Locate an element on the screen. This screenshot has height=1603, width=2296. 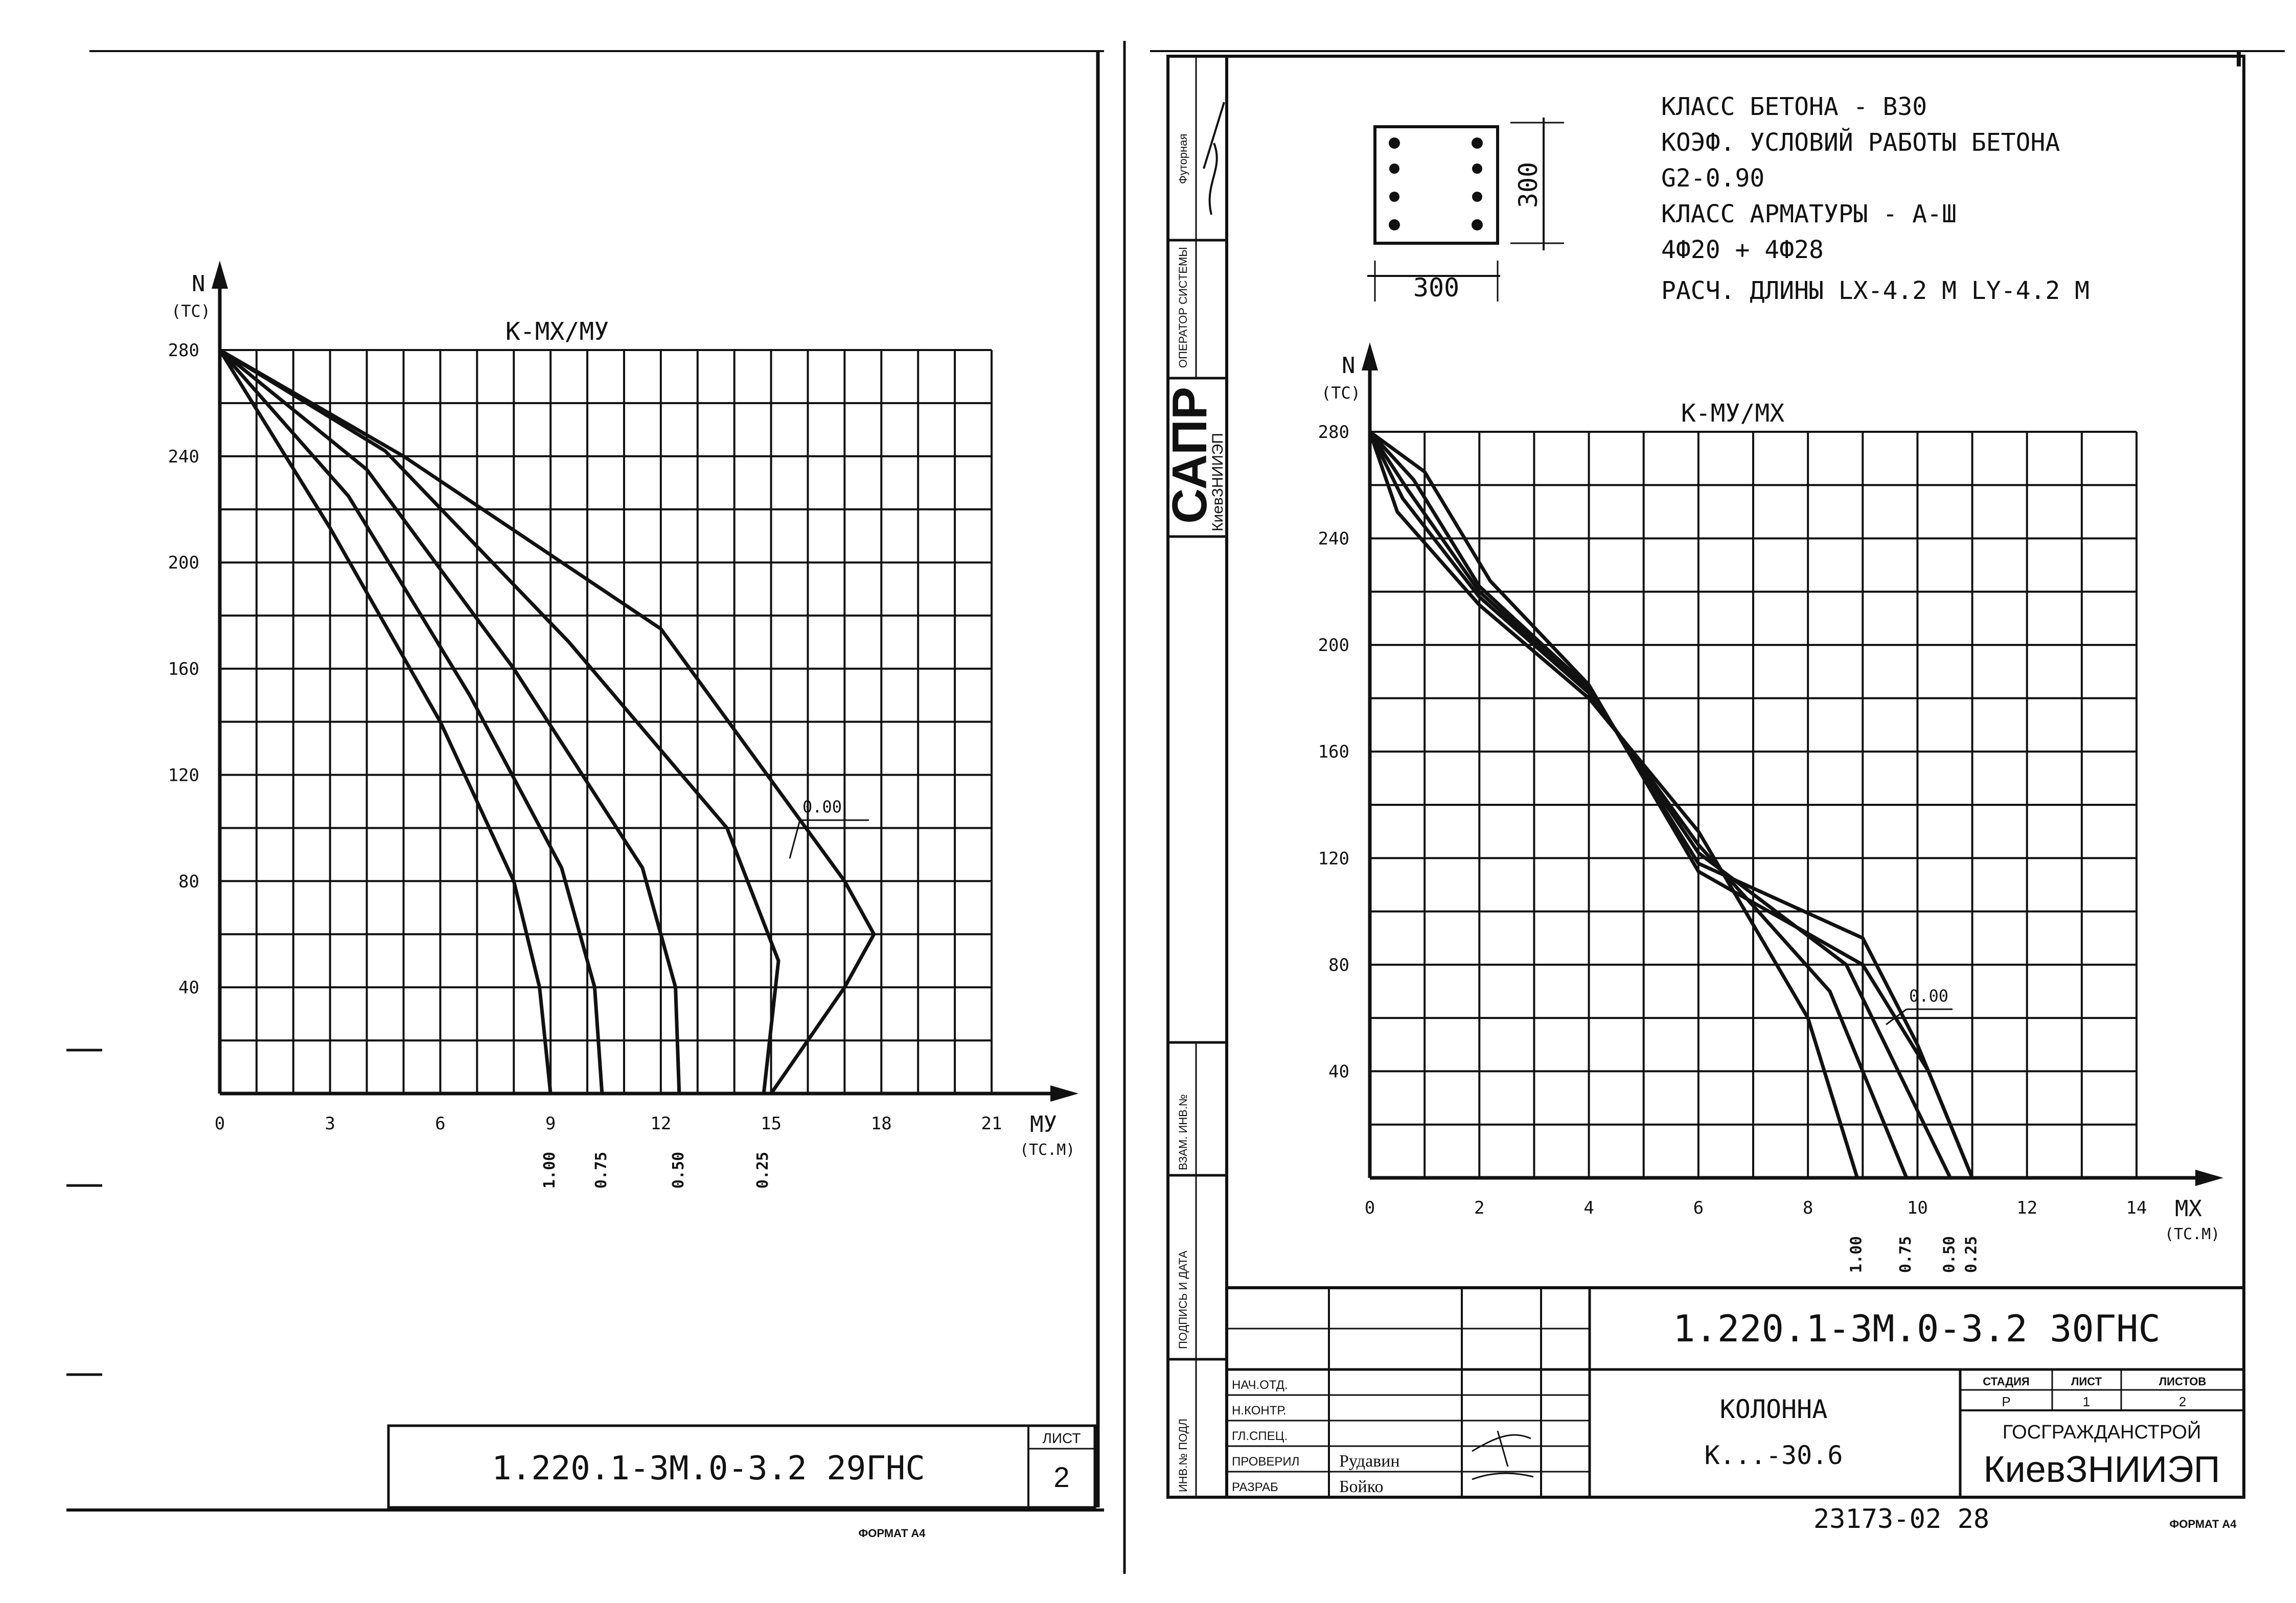
left-format-label: ФОРМАТ А4 is located at coordinates (892, 1533).